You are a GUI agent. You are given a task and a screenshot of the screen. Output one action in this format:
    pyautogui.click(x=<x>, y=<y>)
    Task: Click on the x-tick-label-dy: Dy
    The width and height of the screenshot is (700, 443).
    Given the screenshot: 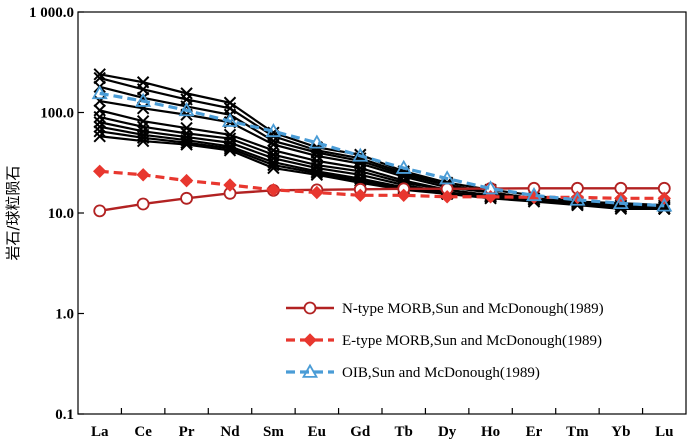 What is the action you would take?
    pyautogui.click(x=447, y=432)
    